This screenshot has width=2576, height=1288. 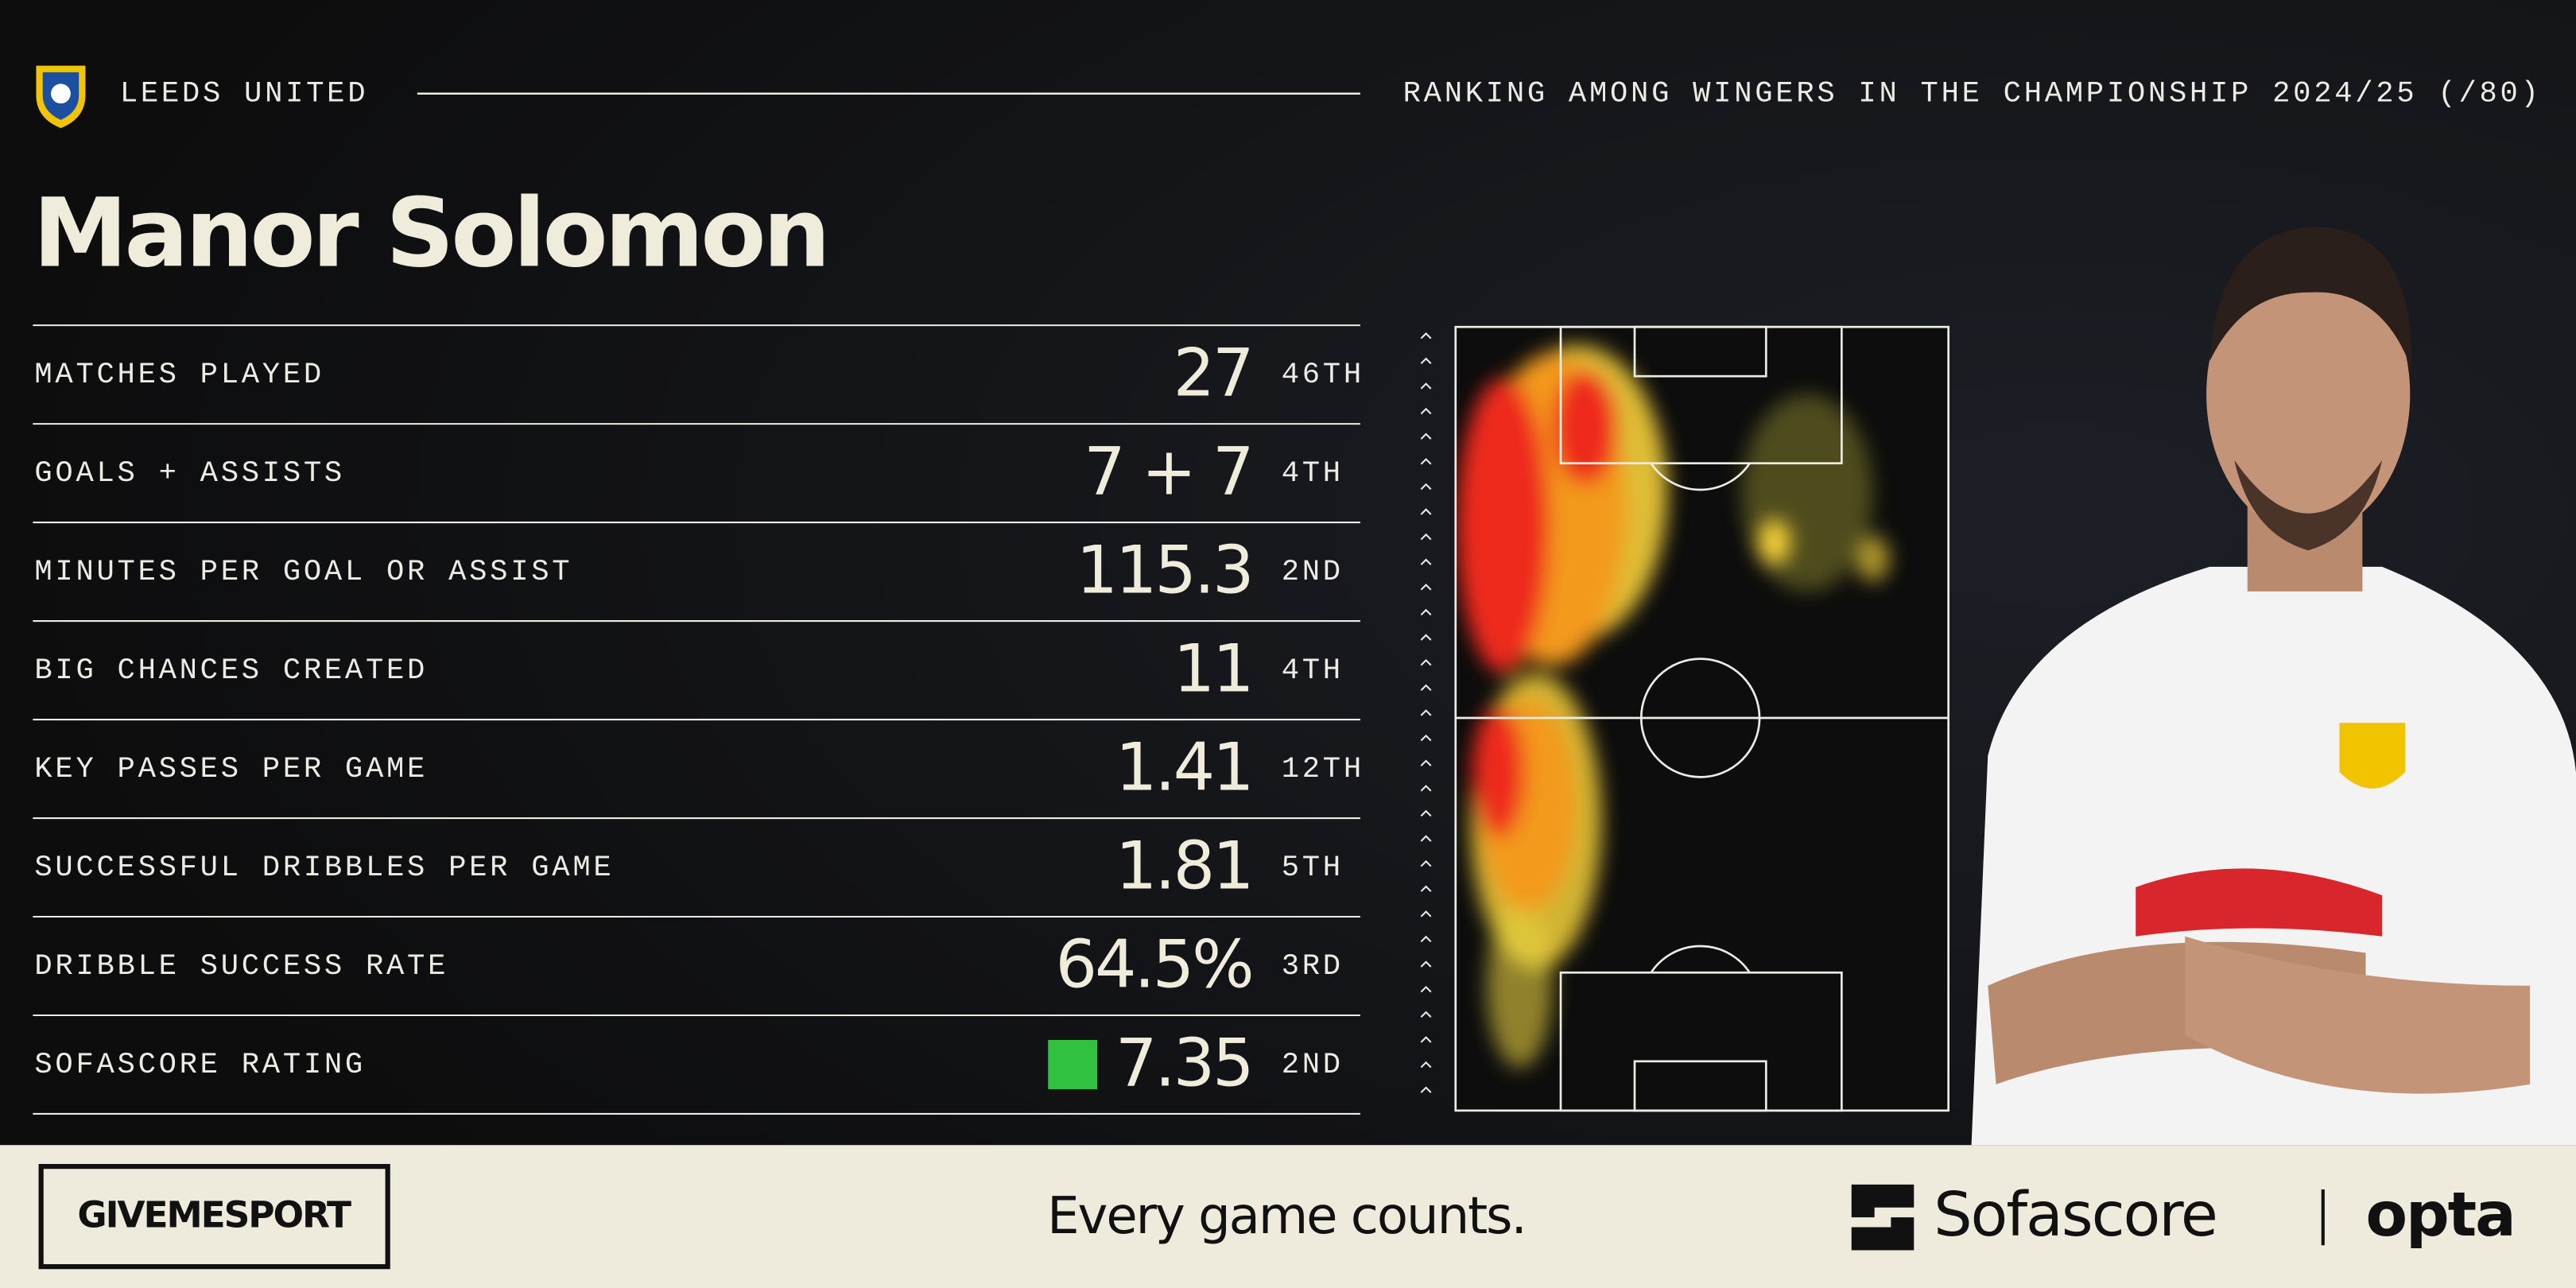 I want to click on stat-value: 115.3, so click(x=1164, y=571).